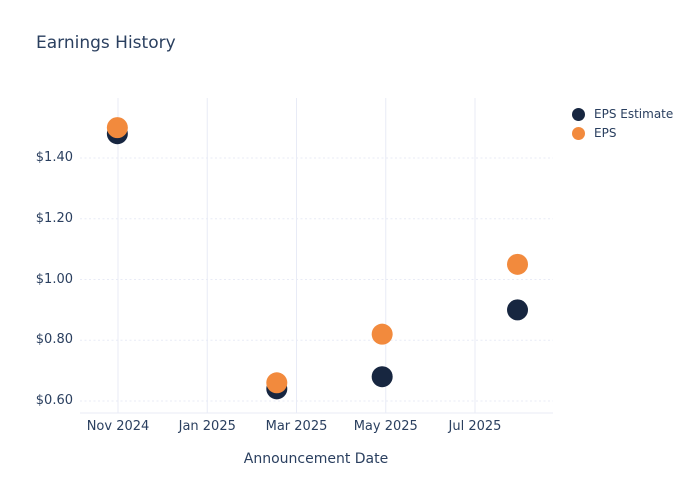 Image resolution: width=700 pixels, height=500 pixels. Describe the element at coordinates (207, 426) in the screenshot. I see `x-tick-label: Jan 2025` at that location.